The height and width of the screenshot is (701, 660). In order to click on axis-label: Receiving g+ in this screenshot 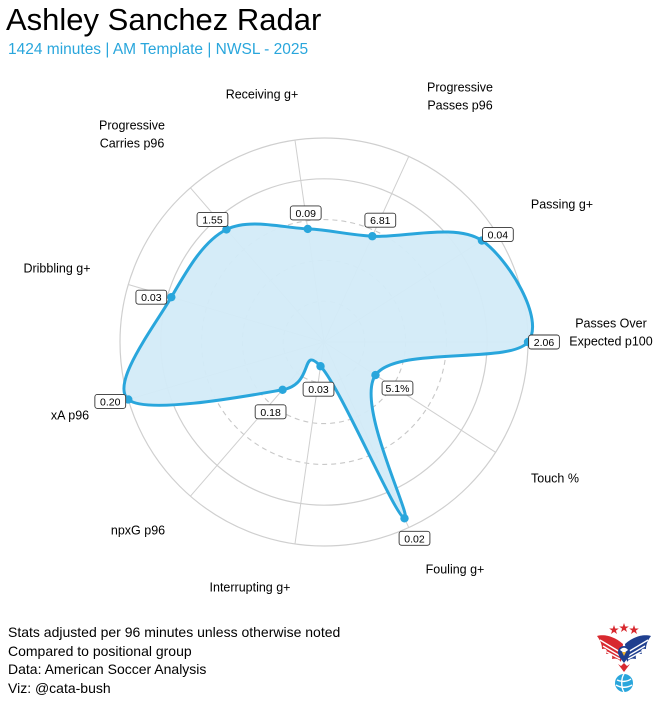, I will do `click(262, 95)`.